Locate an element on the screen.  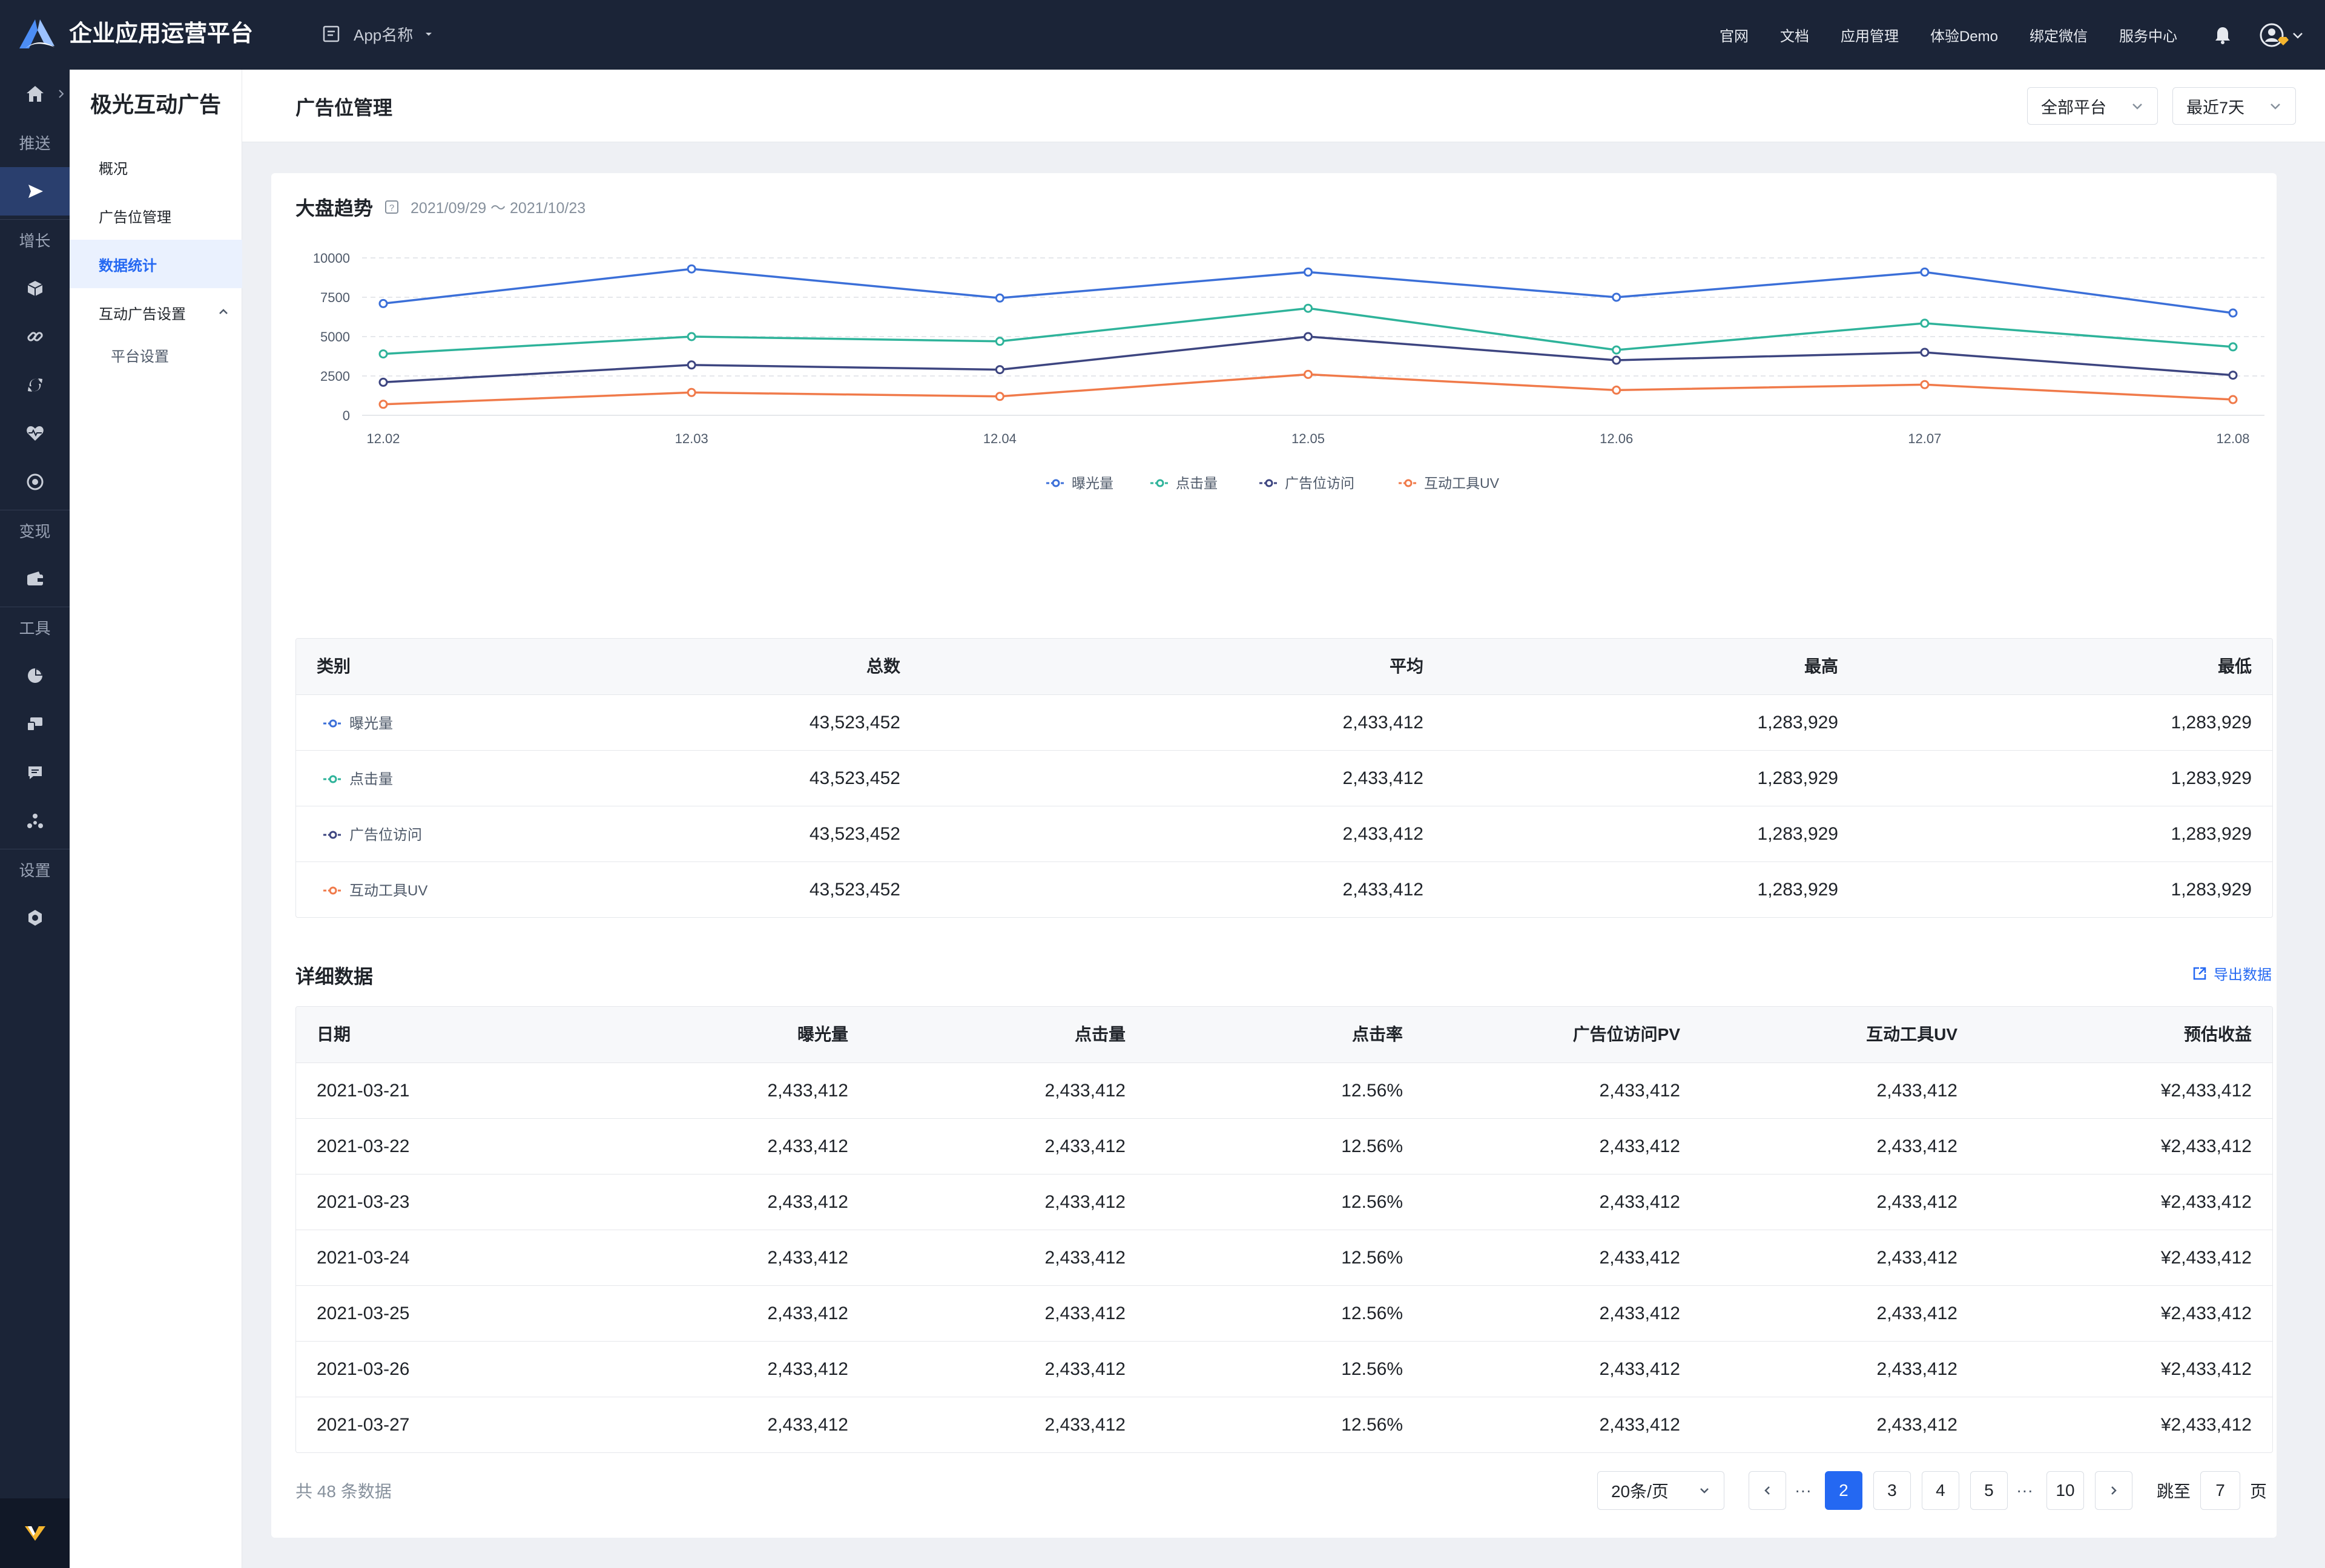
detail-clicks-cell: 2,433,412 is located at coordinates (1085, 1202).